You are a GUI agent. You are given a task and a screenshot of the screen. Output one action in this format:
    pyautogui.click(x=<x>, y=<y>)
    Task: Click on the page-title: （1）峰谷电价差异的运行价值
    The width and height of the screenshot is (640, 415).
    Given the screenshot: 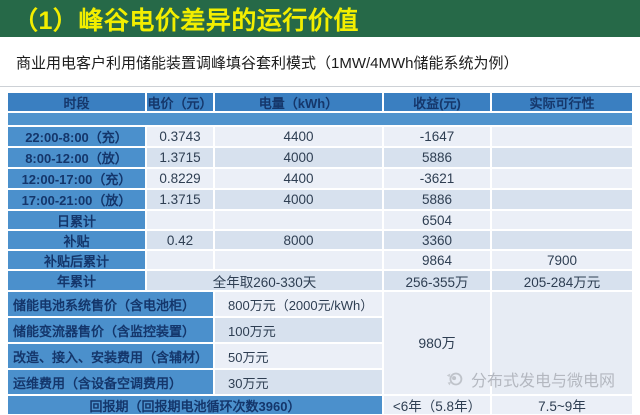 What is the action you would take?
    pyautogui.click(x=186, y=20)
    